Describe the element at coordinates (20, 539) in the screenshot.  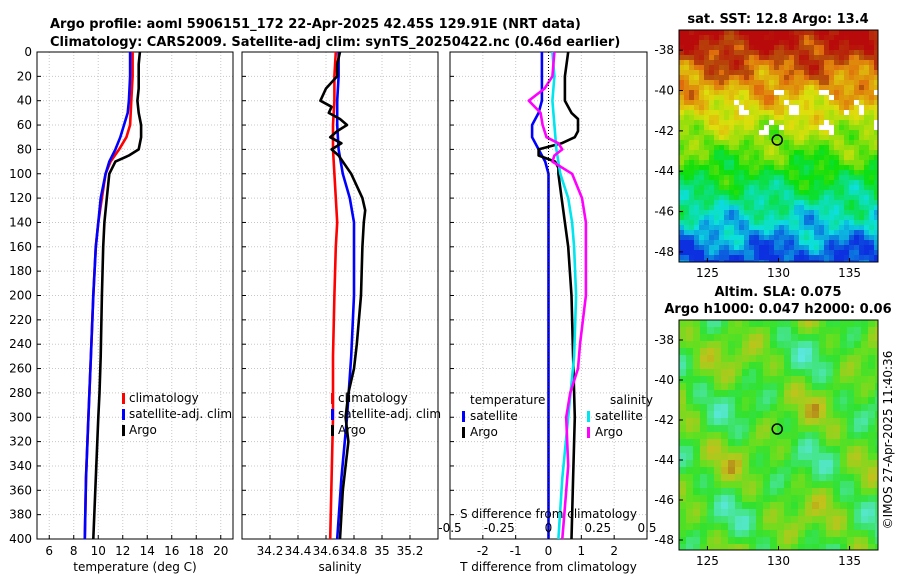
I see `temperature-ytick-label-20: 400` at that location.